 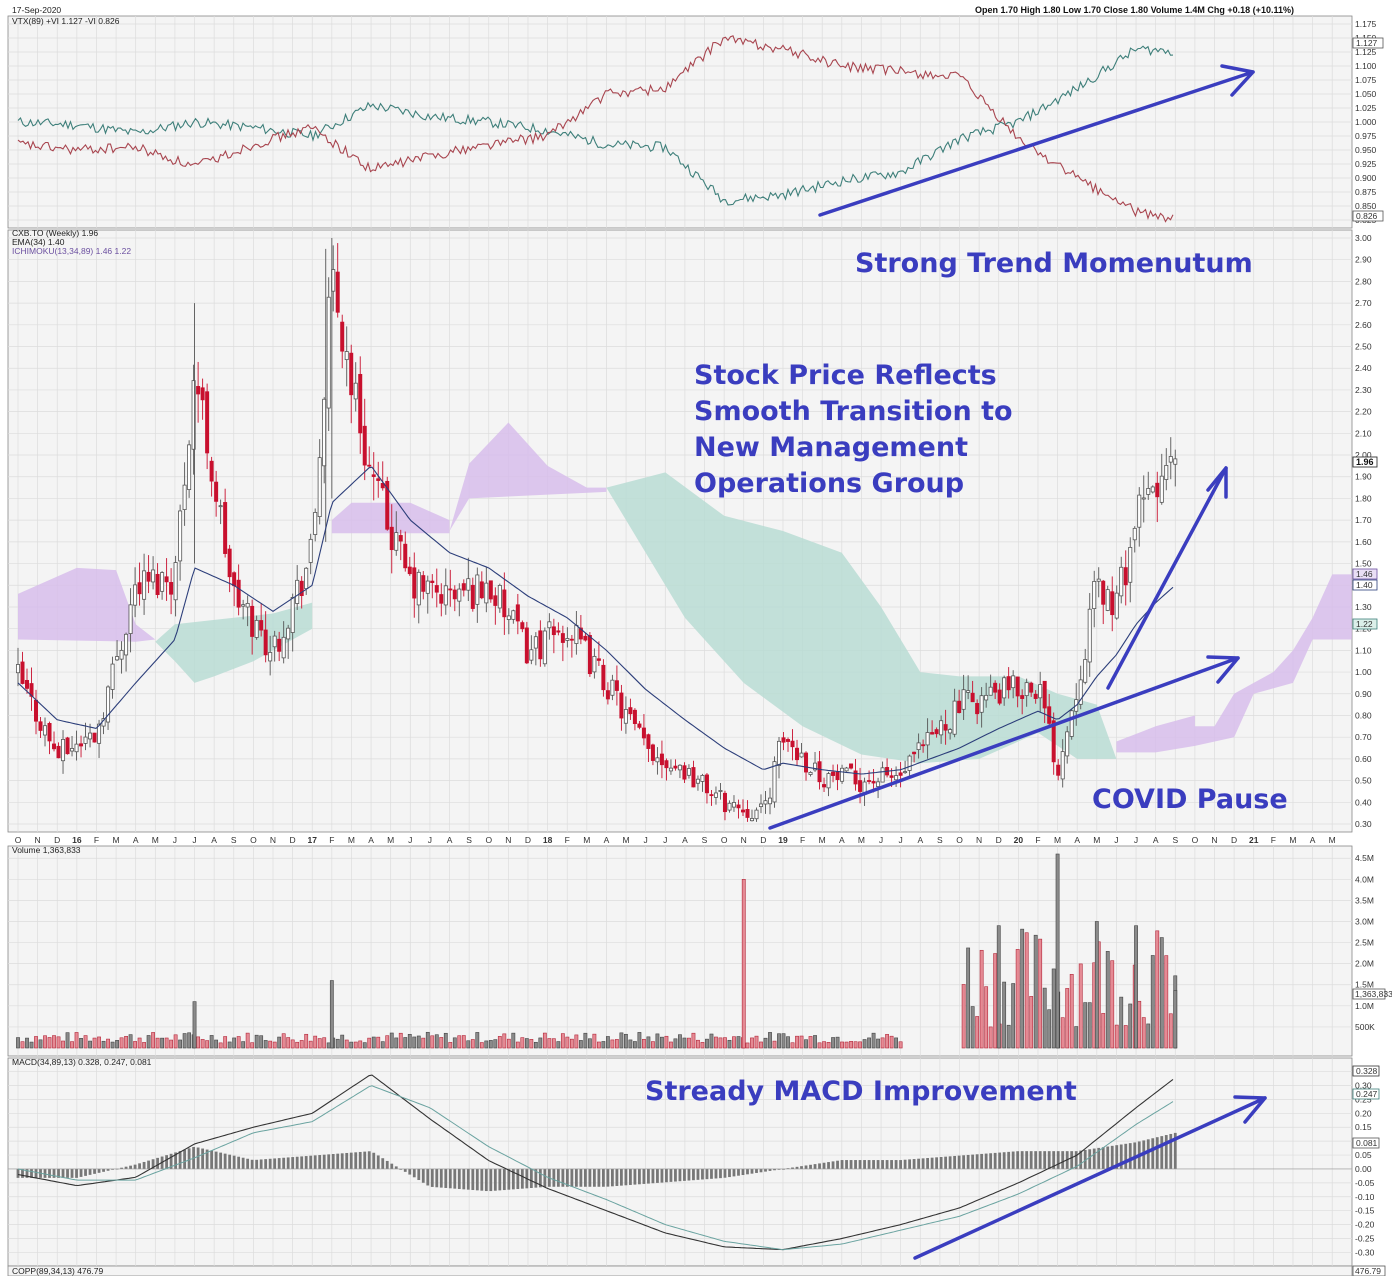 I want to click on vortex-tick-label: 0.925, so click(x=1366, y=164).